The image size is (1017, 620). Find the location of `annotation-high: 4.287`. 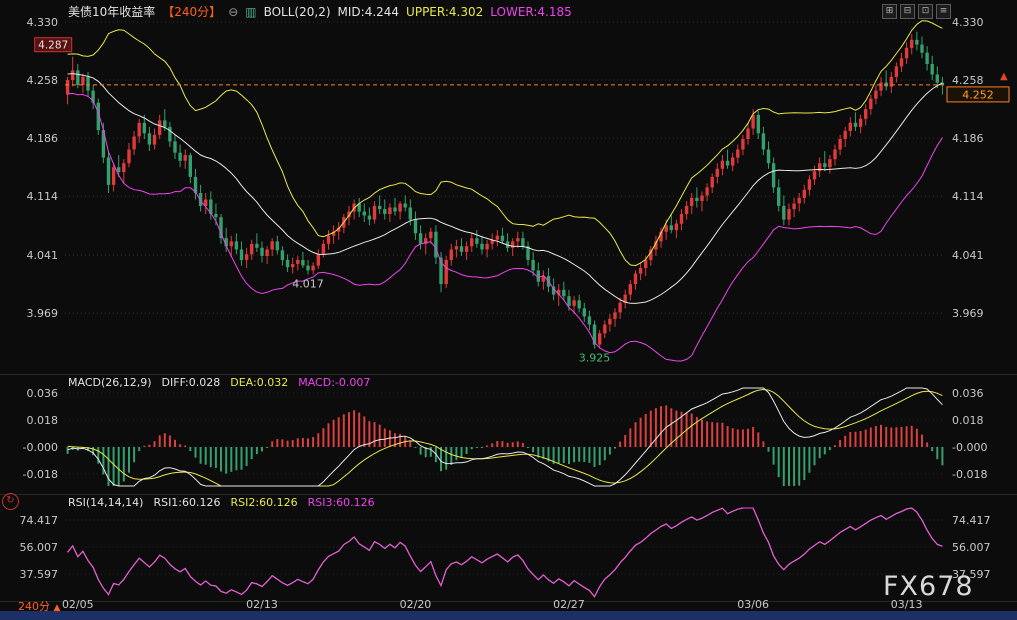

annotation-high: 4.287 is located at coordinates (53, 46).